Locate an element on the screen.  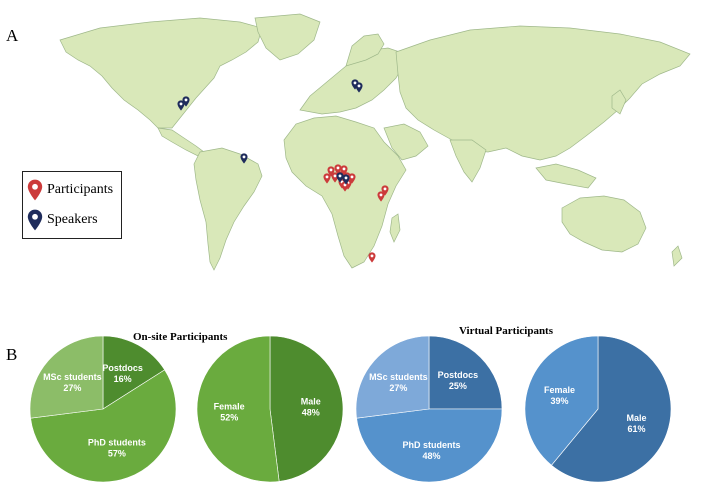
pie-slice-value: 25% is located at coordinates (458, 386).